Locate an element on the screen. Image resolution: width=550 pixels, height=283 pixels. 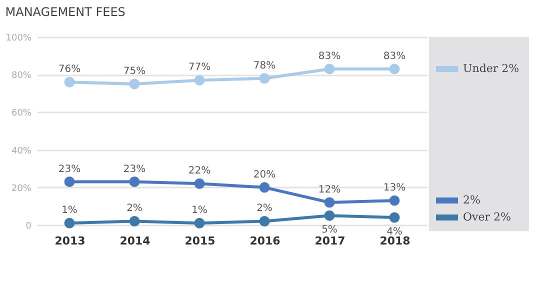
chart-title: MANAGEMENT FEES is located at coordinates (65, 12).